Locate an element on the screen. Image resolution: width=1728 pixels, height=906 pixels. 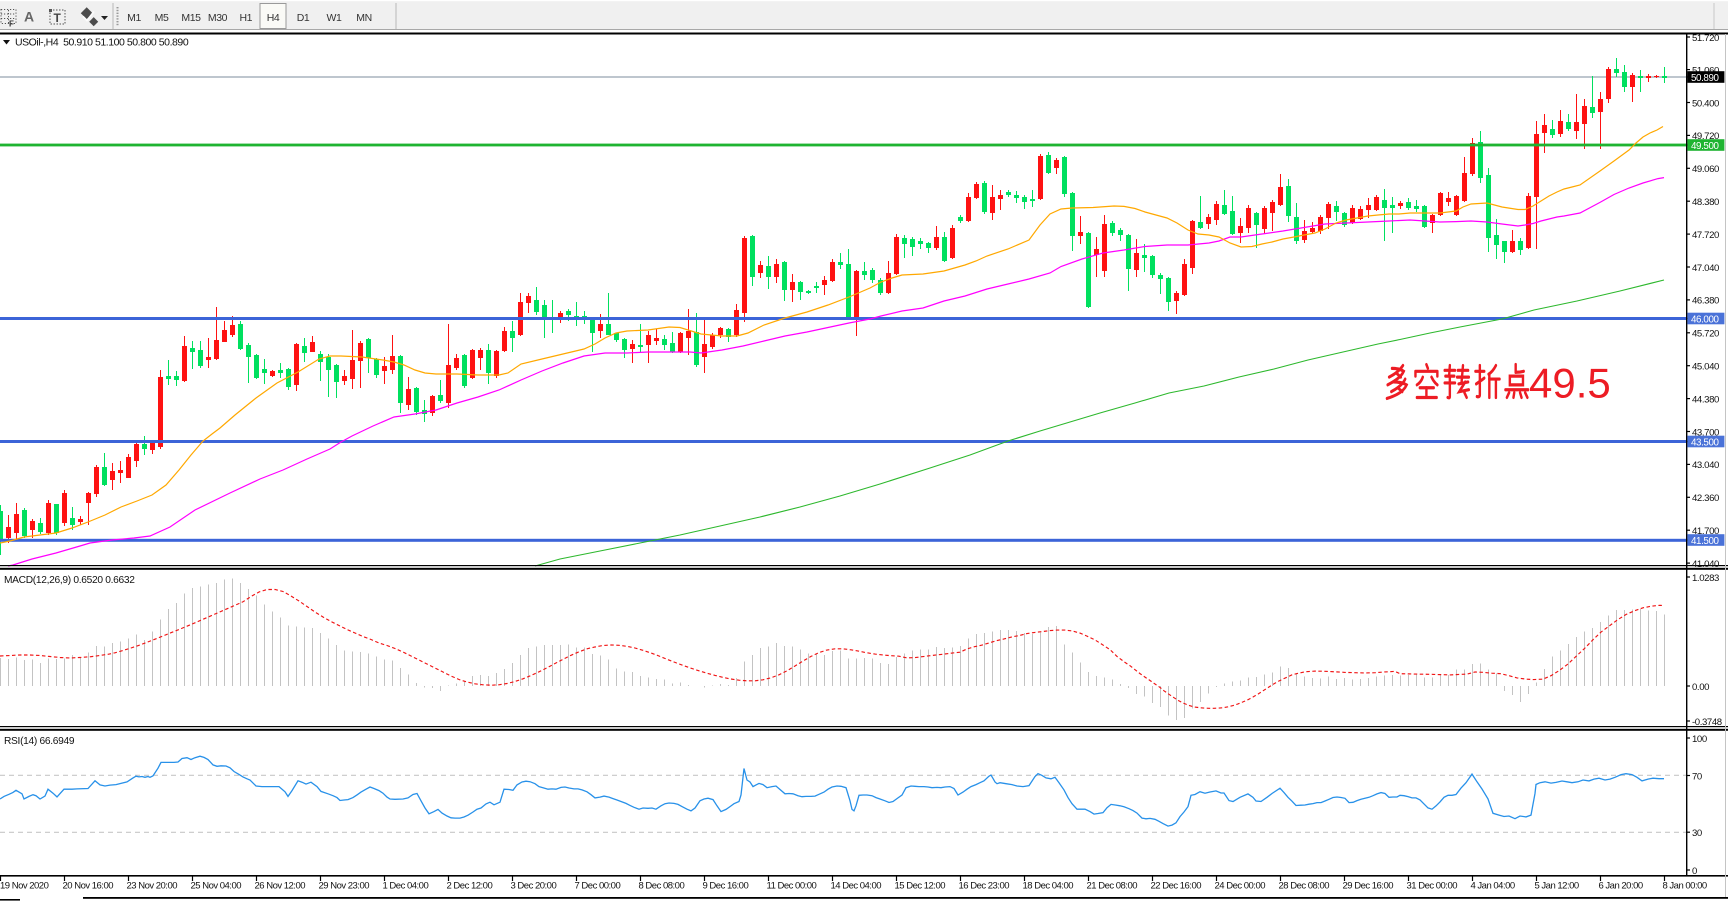
svg-text: 46.380 is located at coordinates (1705, 301).